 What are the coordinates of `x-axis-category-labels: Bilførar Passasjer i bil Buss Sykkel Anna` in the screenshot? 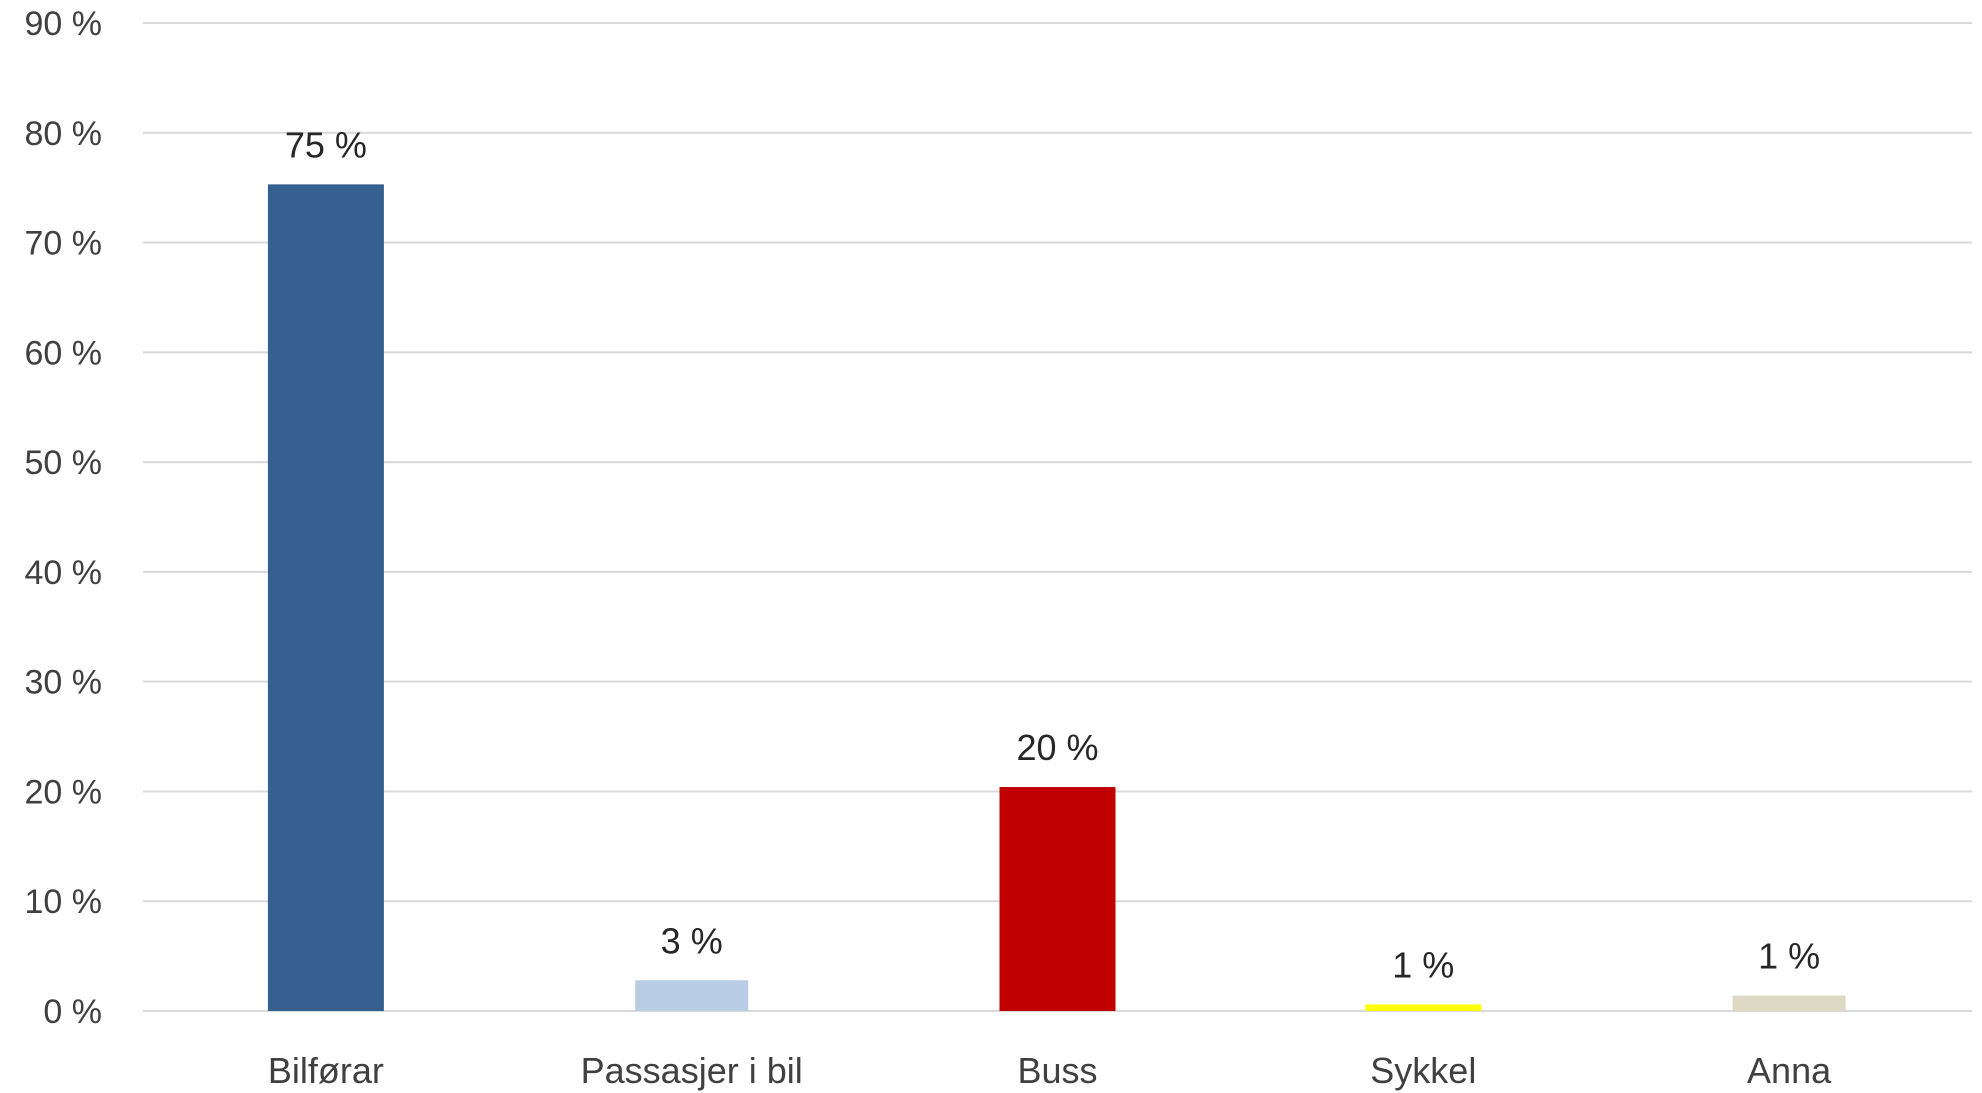 It's located at (1050, 1070).